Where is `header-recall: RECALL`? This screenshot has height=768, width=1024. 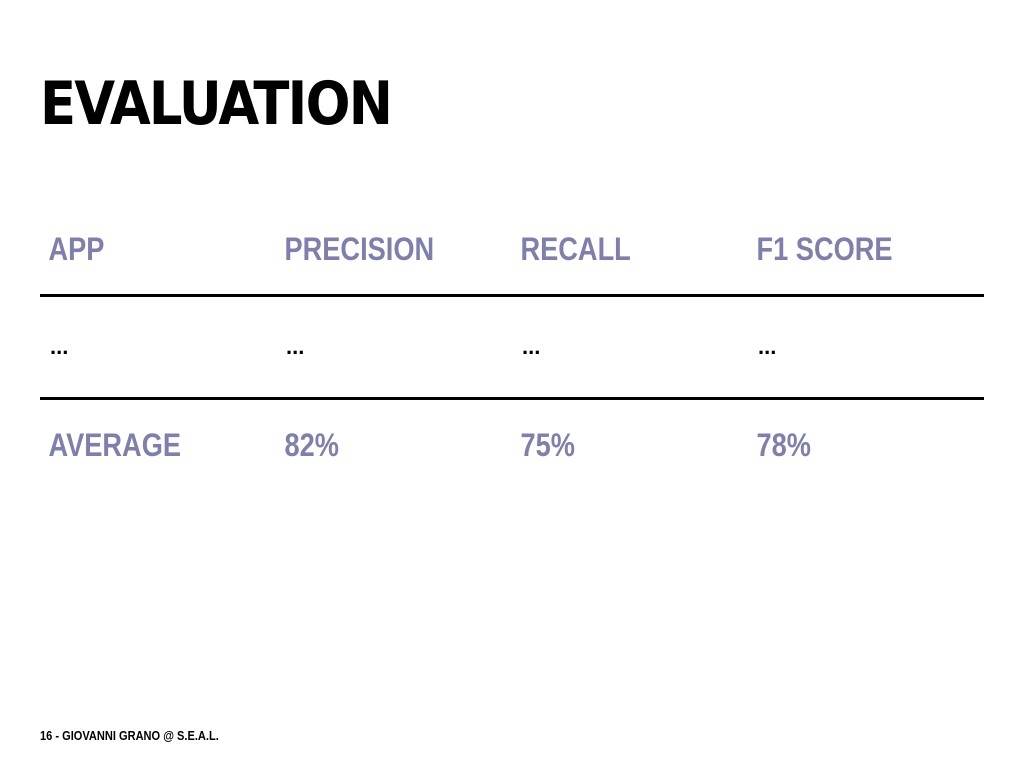 header-recall: RECALL is located at coordinates (575, 248).